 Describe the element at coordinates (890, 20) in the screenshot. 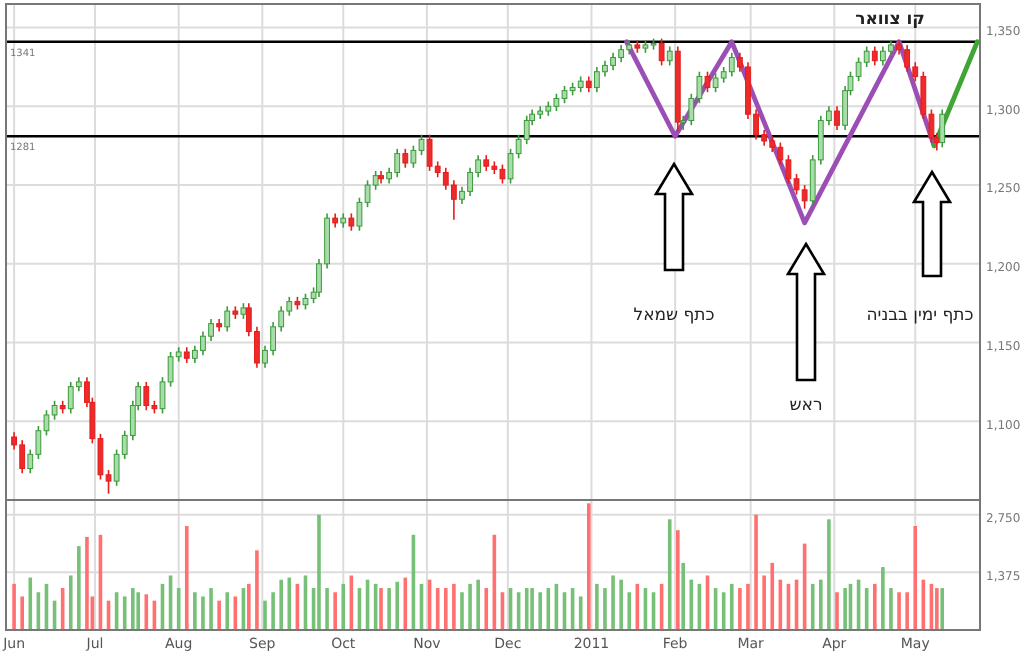

I see `annotation: קו צוואר` at that location.